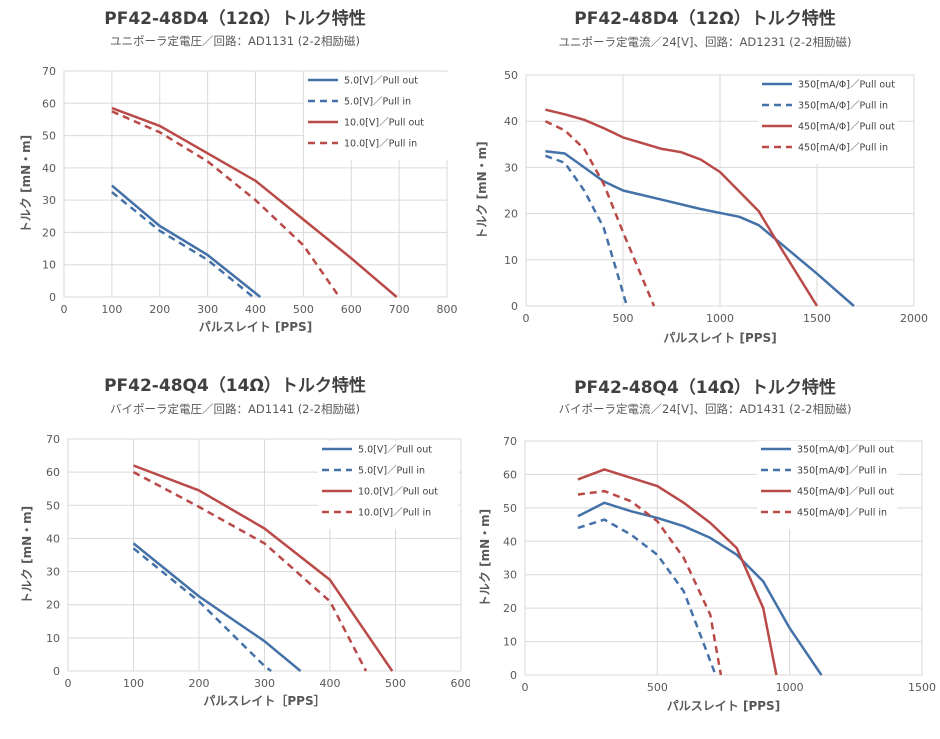 This screenshot has height=739, width=940. I want to click on legend-label: 350[mA/Φ]／Pull in, so click(842, 471).